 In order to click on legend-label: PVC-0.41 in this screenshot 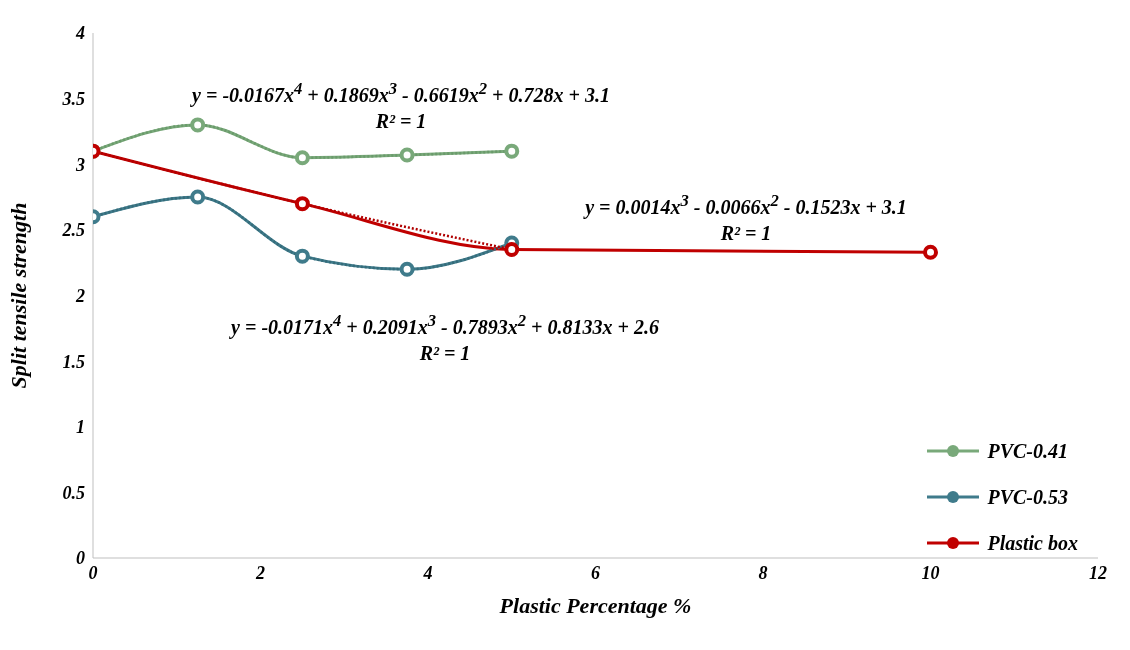, I will do `click(1028, 451)`.